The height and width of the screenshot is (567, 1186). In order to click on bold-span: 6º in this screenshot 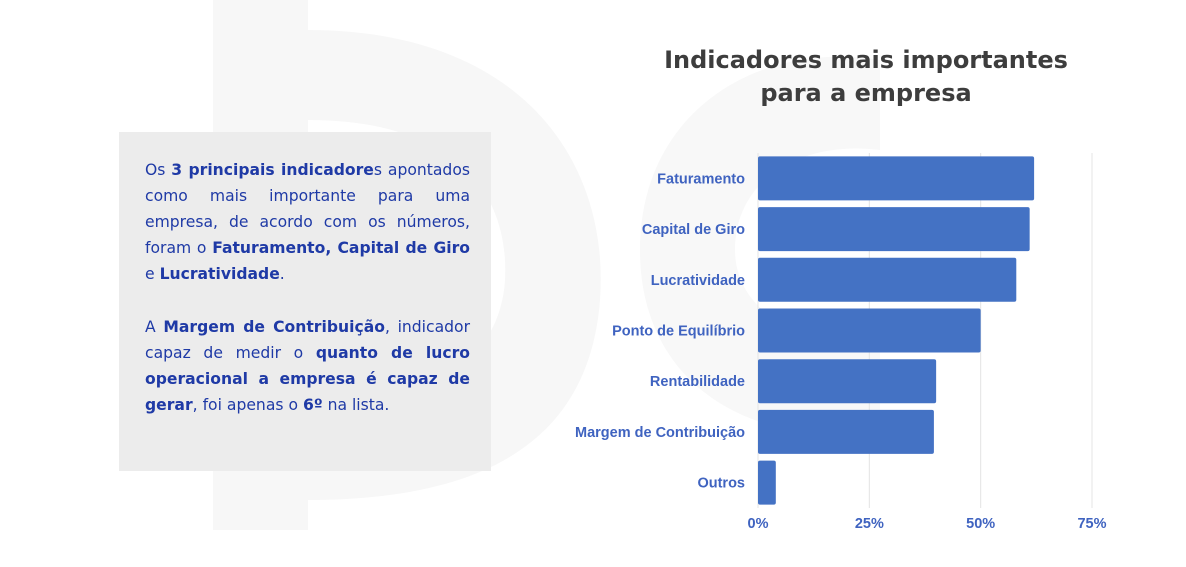, I will do `click(312, 405)`.